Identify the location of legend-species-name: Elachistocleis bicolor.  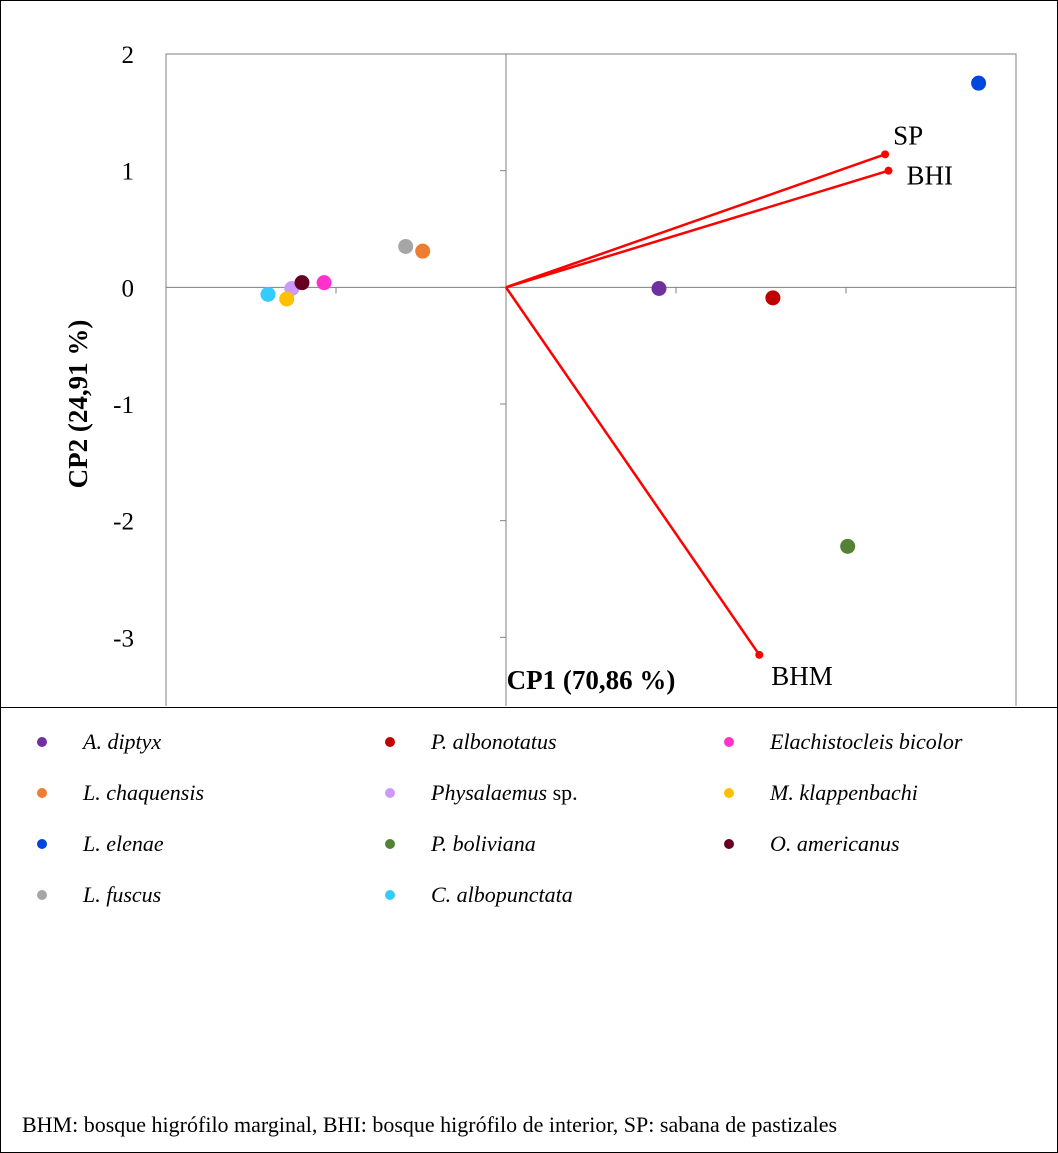
(866, 741).